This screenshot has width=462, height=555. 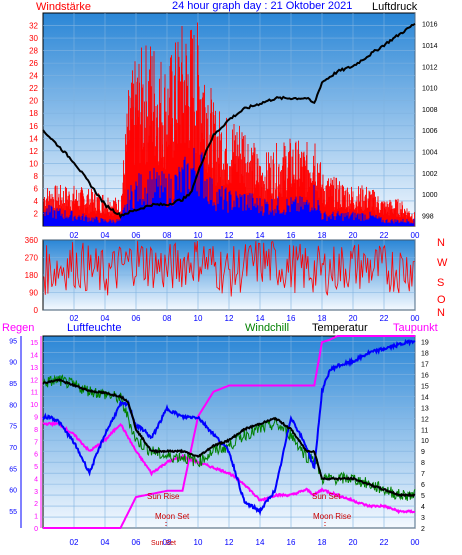 What do you see at coordinates (423, 474) in the screenshot?
I see `temperature-tick-label: 7` at bounding box center [423, 474].